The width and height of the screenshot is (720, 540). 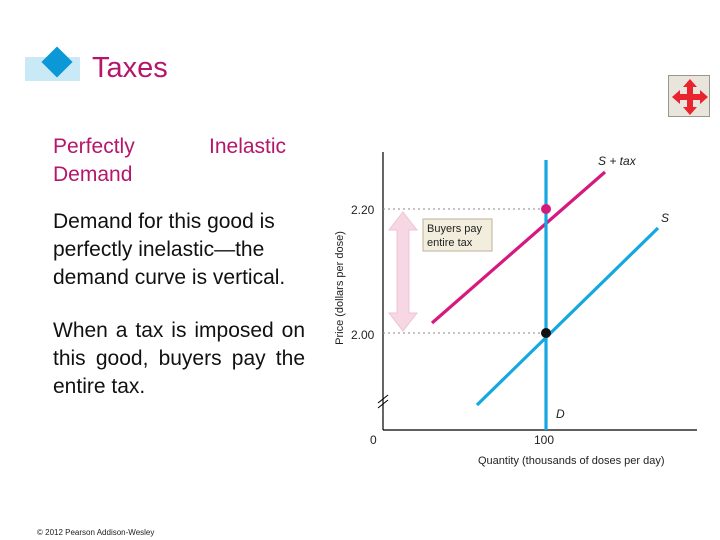 I want to click on tick-origin: 0, so click(x=373, y=440).